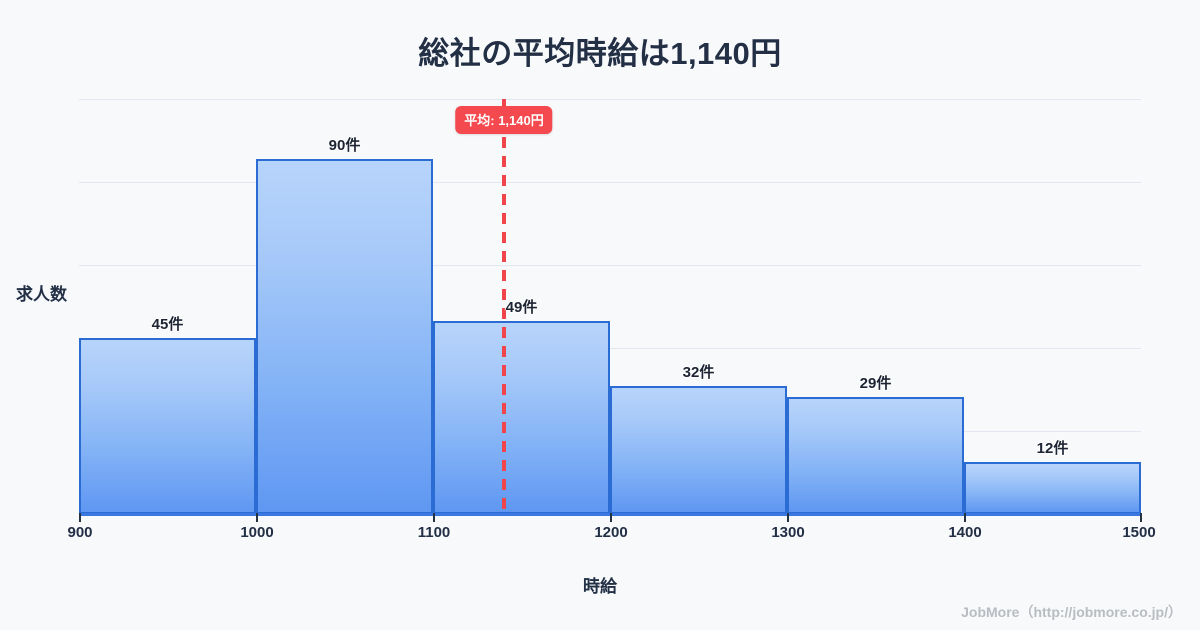 The width and height of the screenshot is (1200, 630). What do you see at coordinates (788, 532) in the screenshot?
I see `x-axis-tick-label: 1300` at bounding box center [788, 532].